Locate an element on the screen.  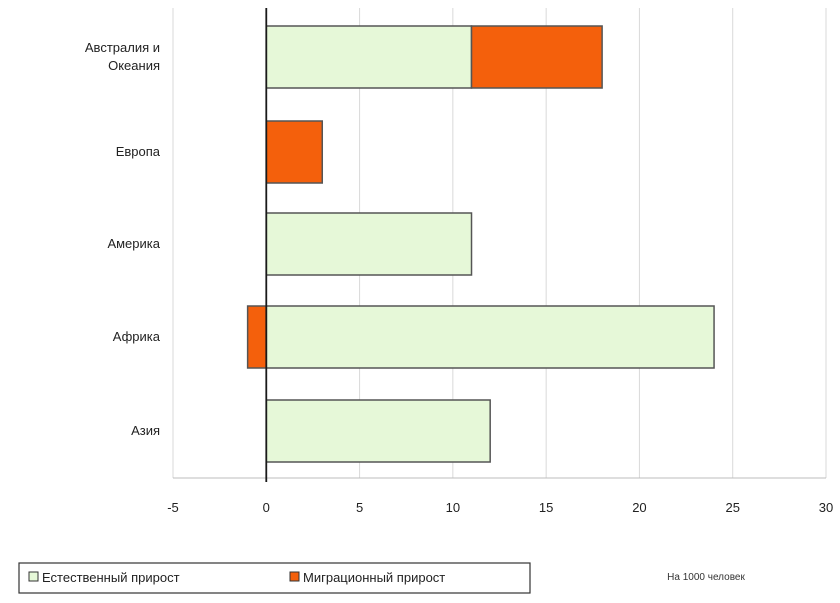
category-label: Африка is located at coordinates (137, 336).